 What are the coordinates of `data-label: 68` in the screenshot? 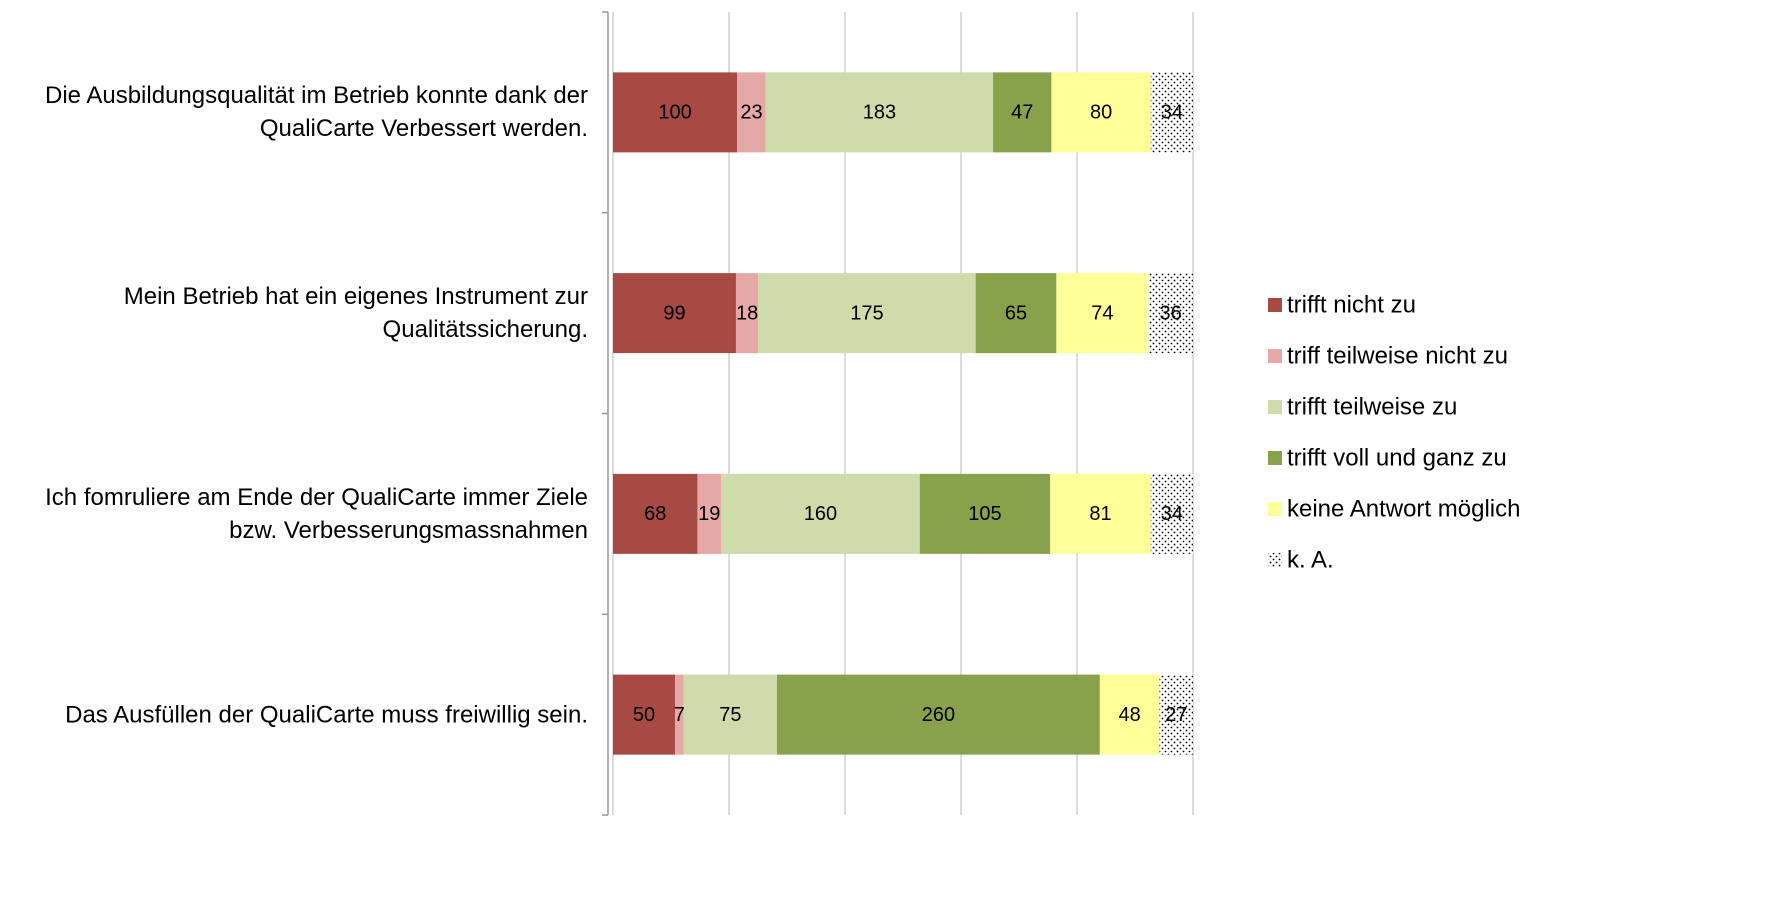 It's located at (655, 514).